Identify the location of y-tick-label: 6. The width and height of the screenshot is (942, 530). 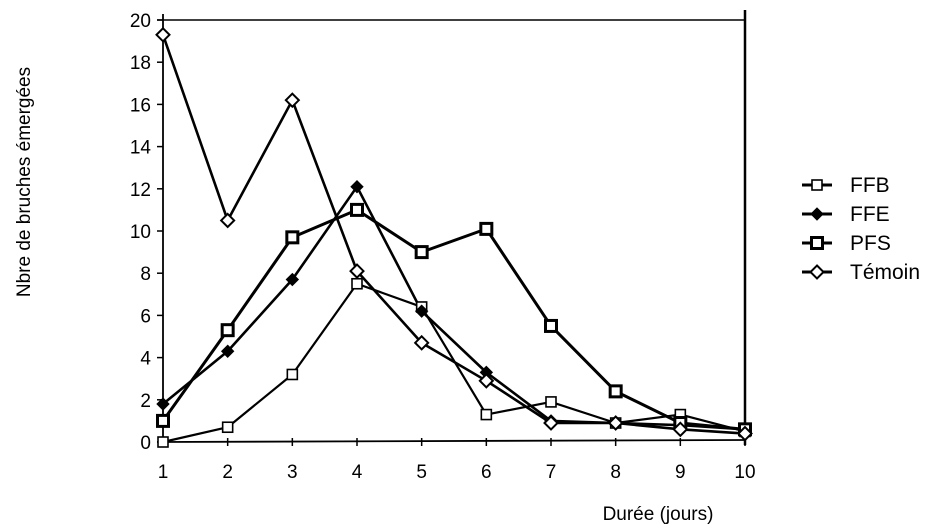
(145, 316).